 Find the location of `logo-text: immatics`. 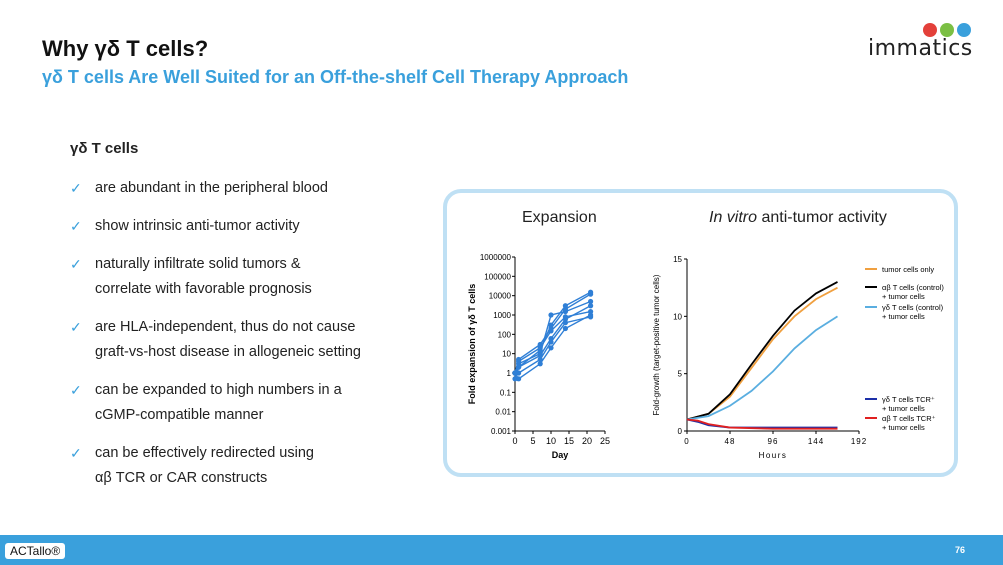

logo-text: immatics is located at coordinates (920, 48).